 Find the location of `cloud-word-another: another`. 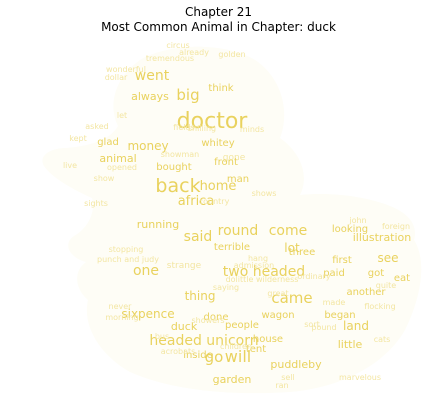

cloud-word-another: another is located at coordinates (366, 292).